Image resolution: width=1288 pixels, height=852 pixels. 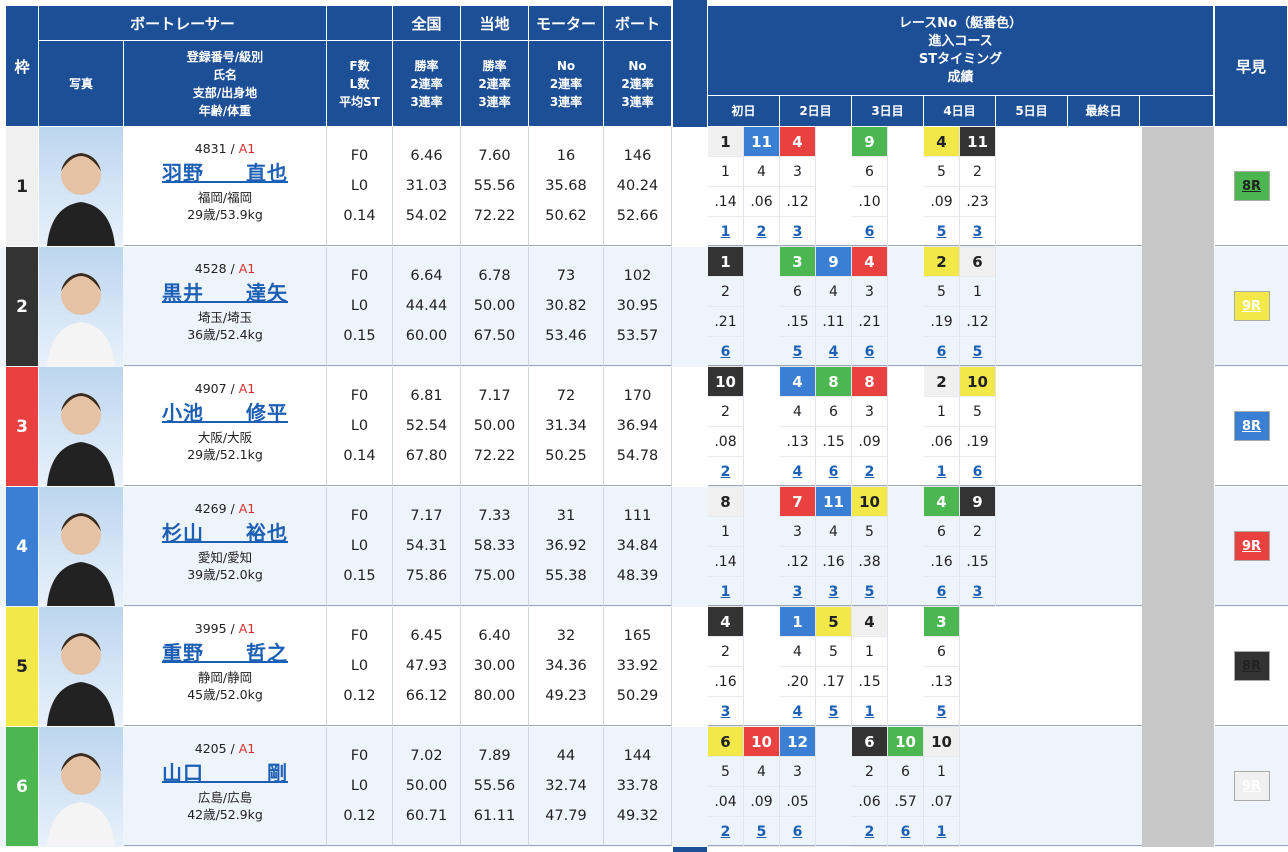 What do you see at coordinates (494, 336) in the screenshot?
I see `loc-value: 67.50` at bounding box center [494, 336].